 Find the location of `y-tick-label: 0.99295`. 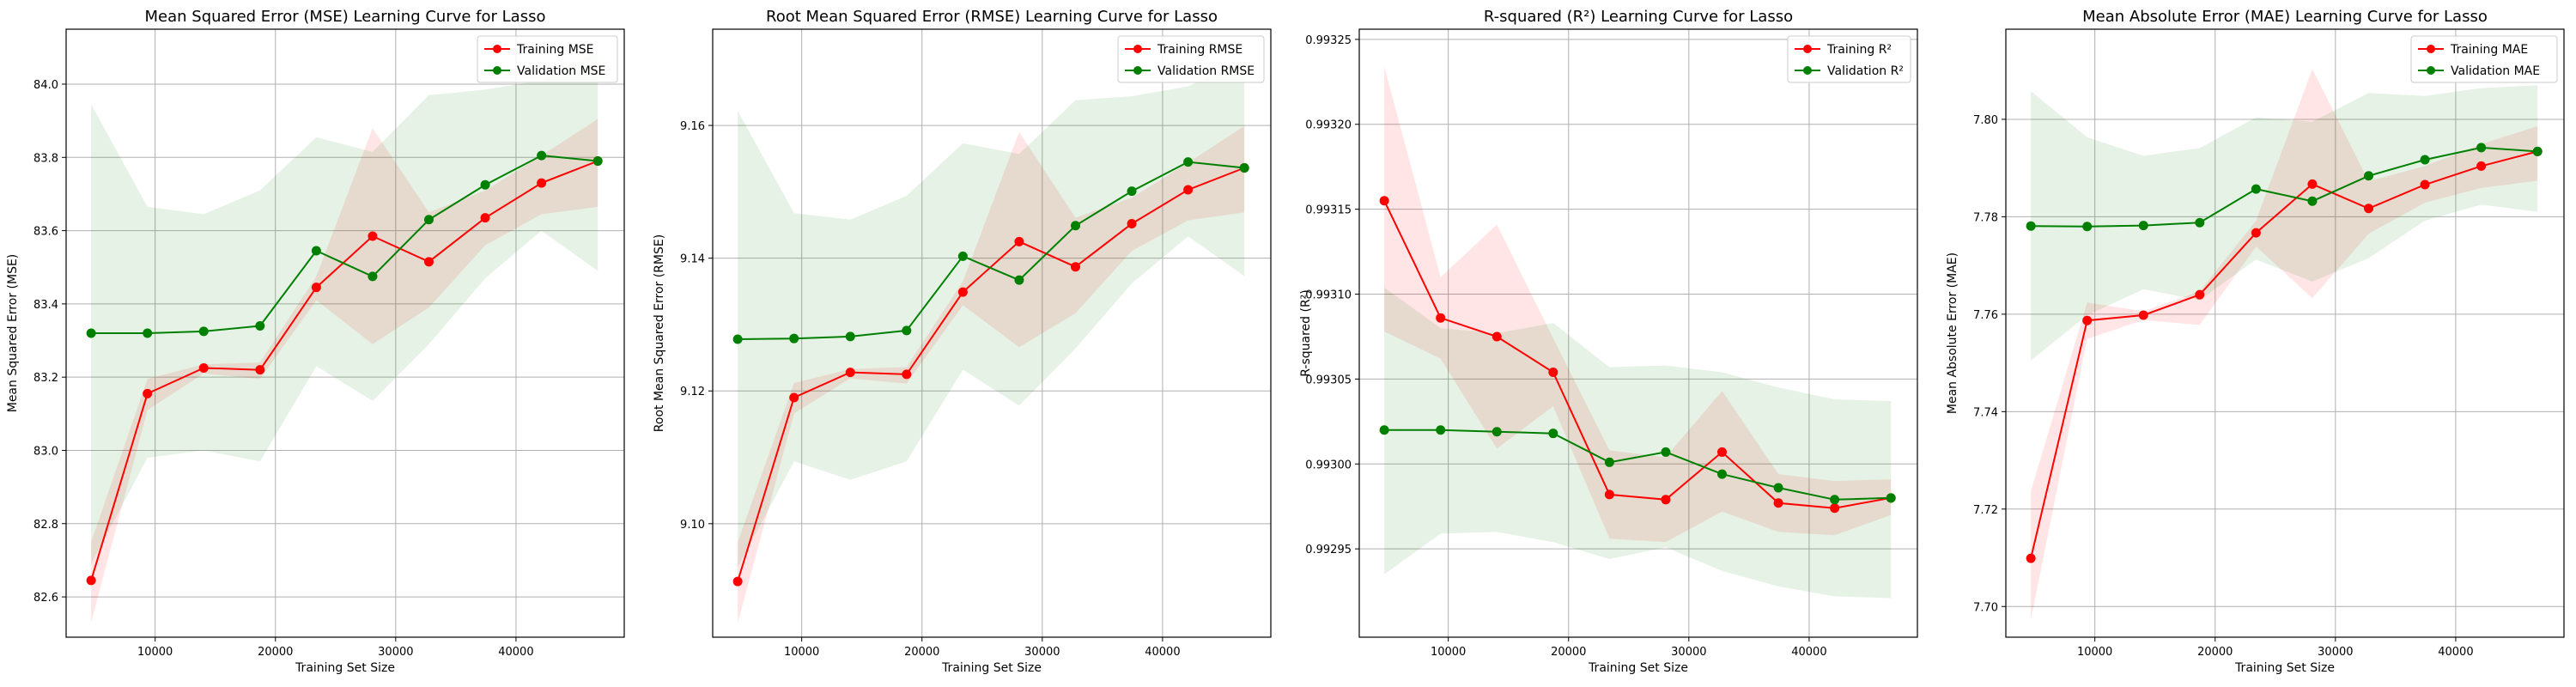

y-tick-label: 0.99295 is located at coordinates (1328, 550).